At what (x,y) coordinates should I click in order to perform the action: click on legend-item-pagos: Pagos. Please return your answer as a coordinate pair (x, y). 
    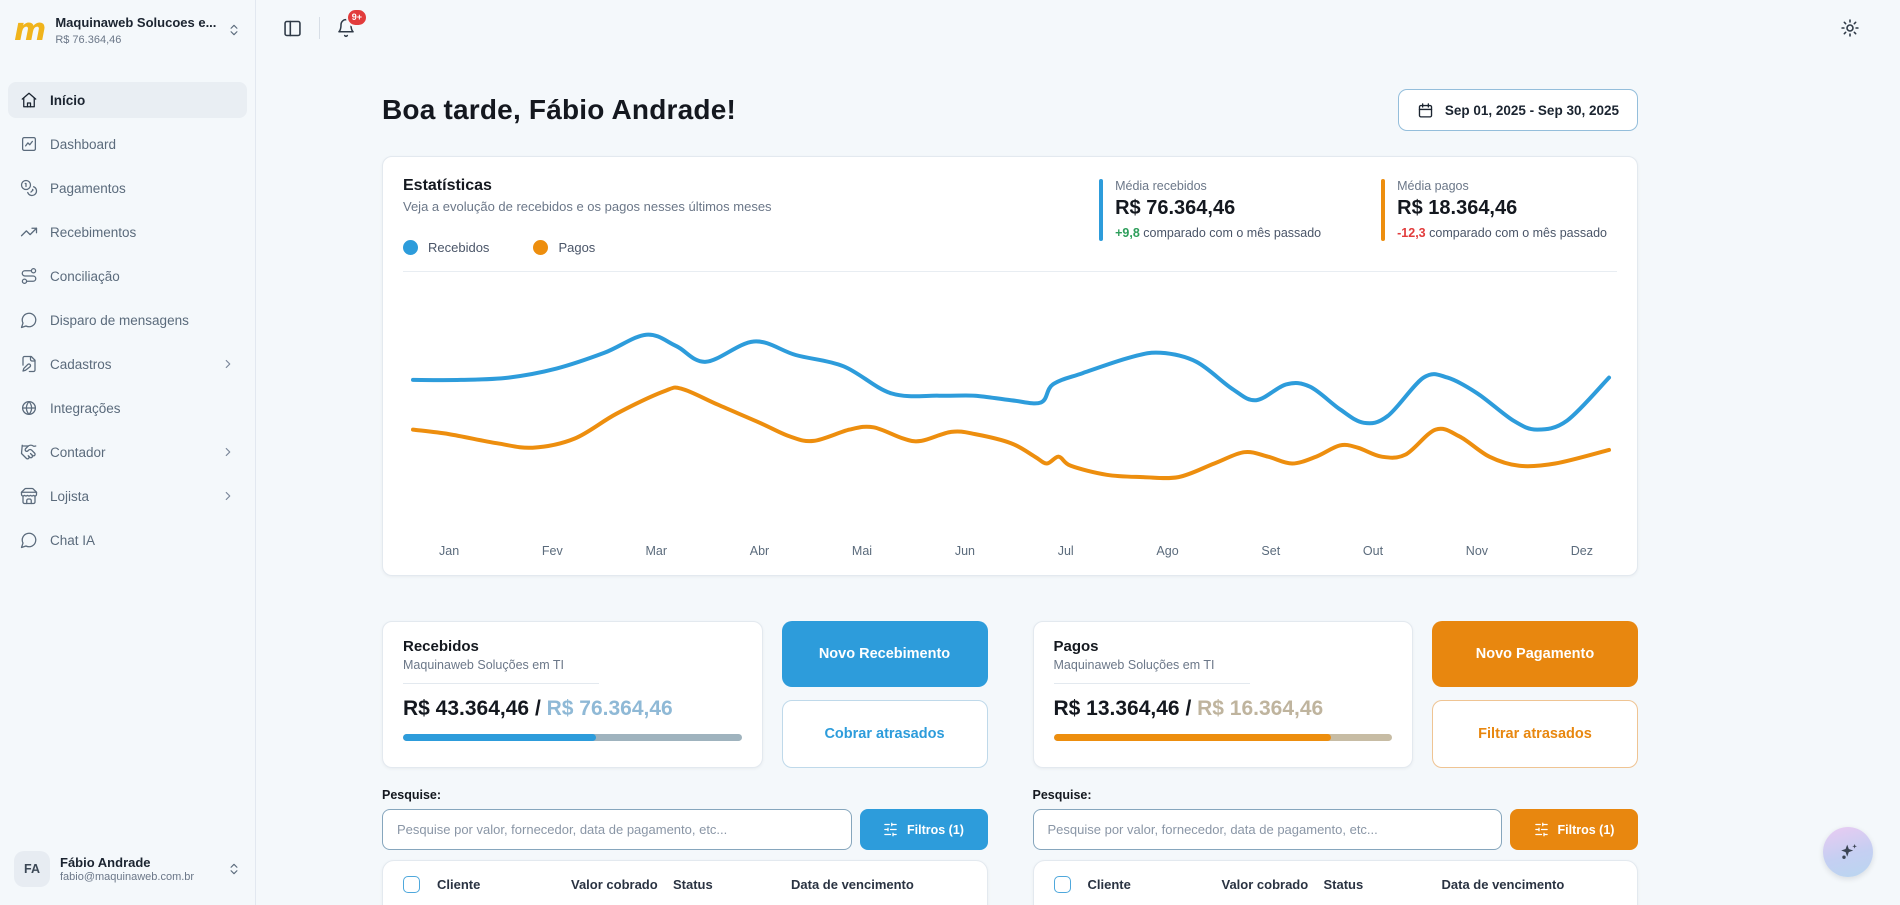
    Looking at the image, I should click on (564, 247).